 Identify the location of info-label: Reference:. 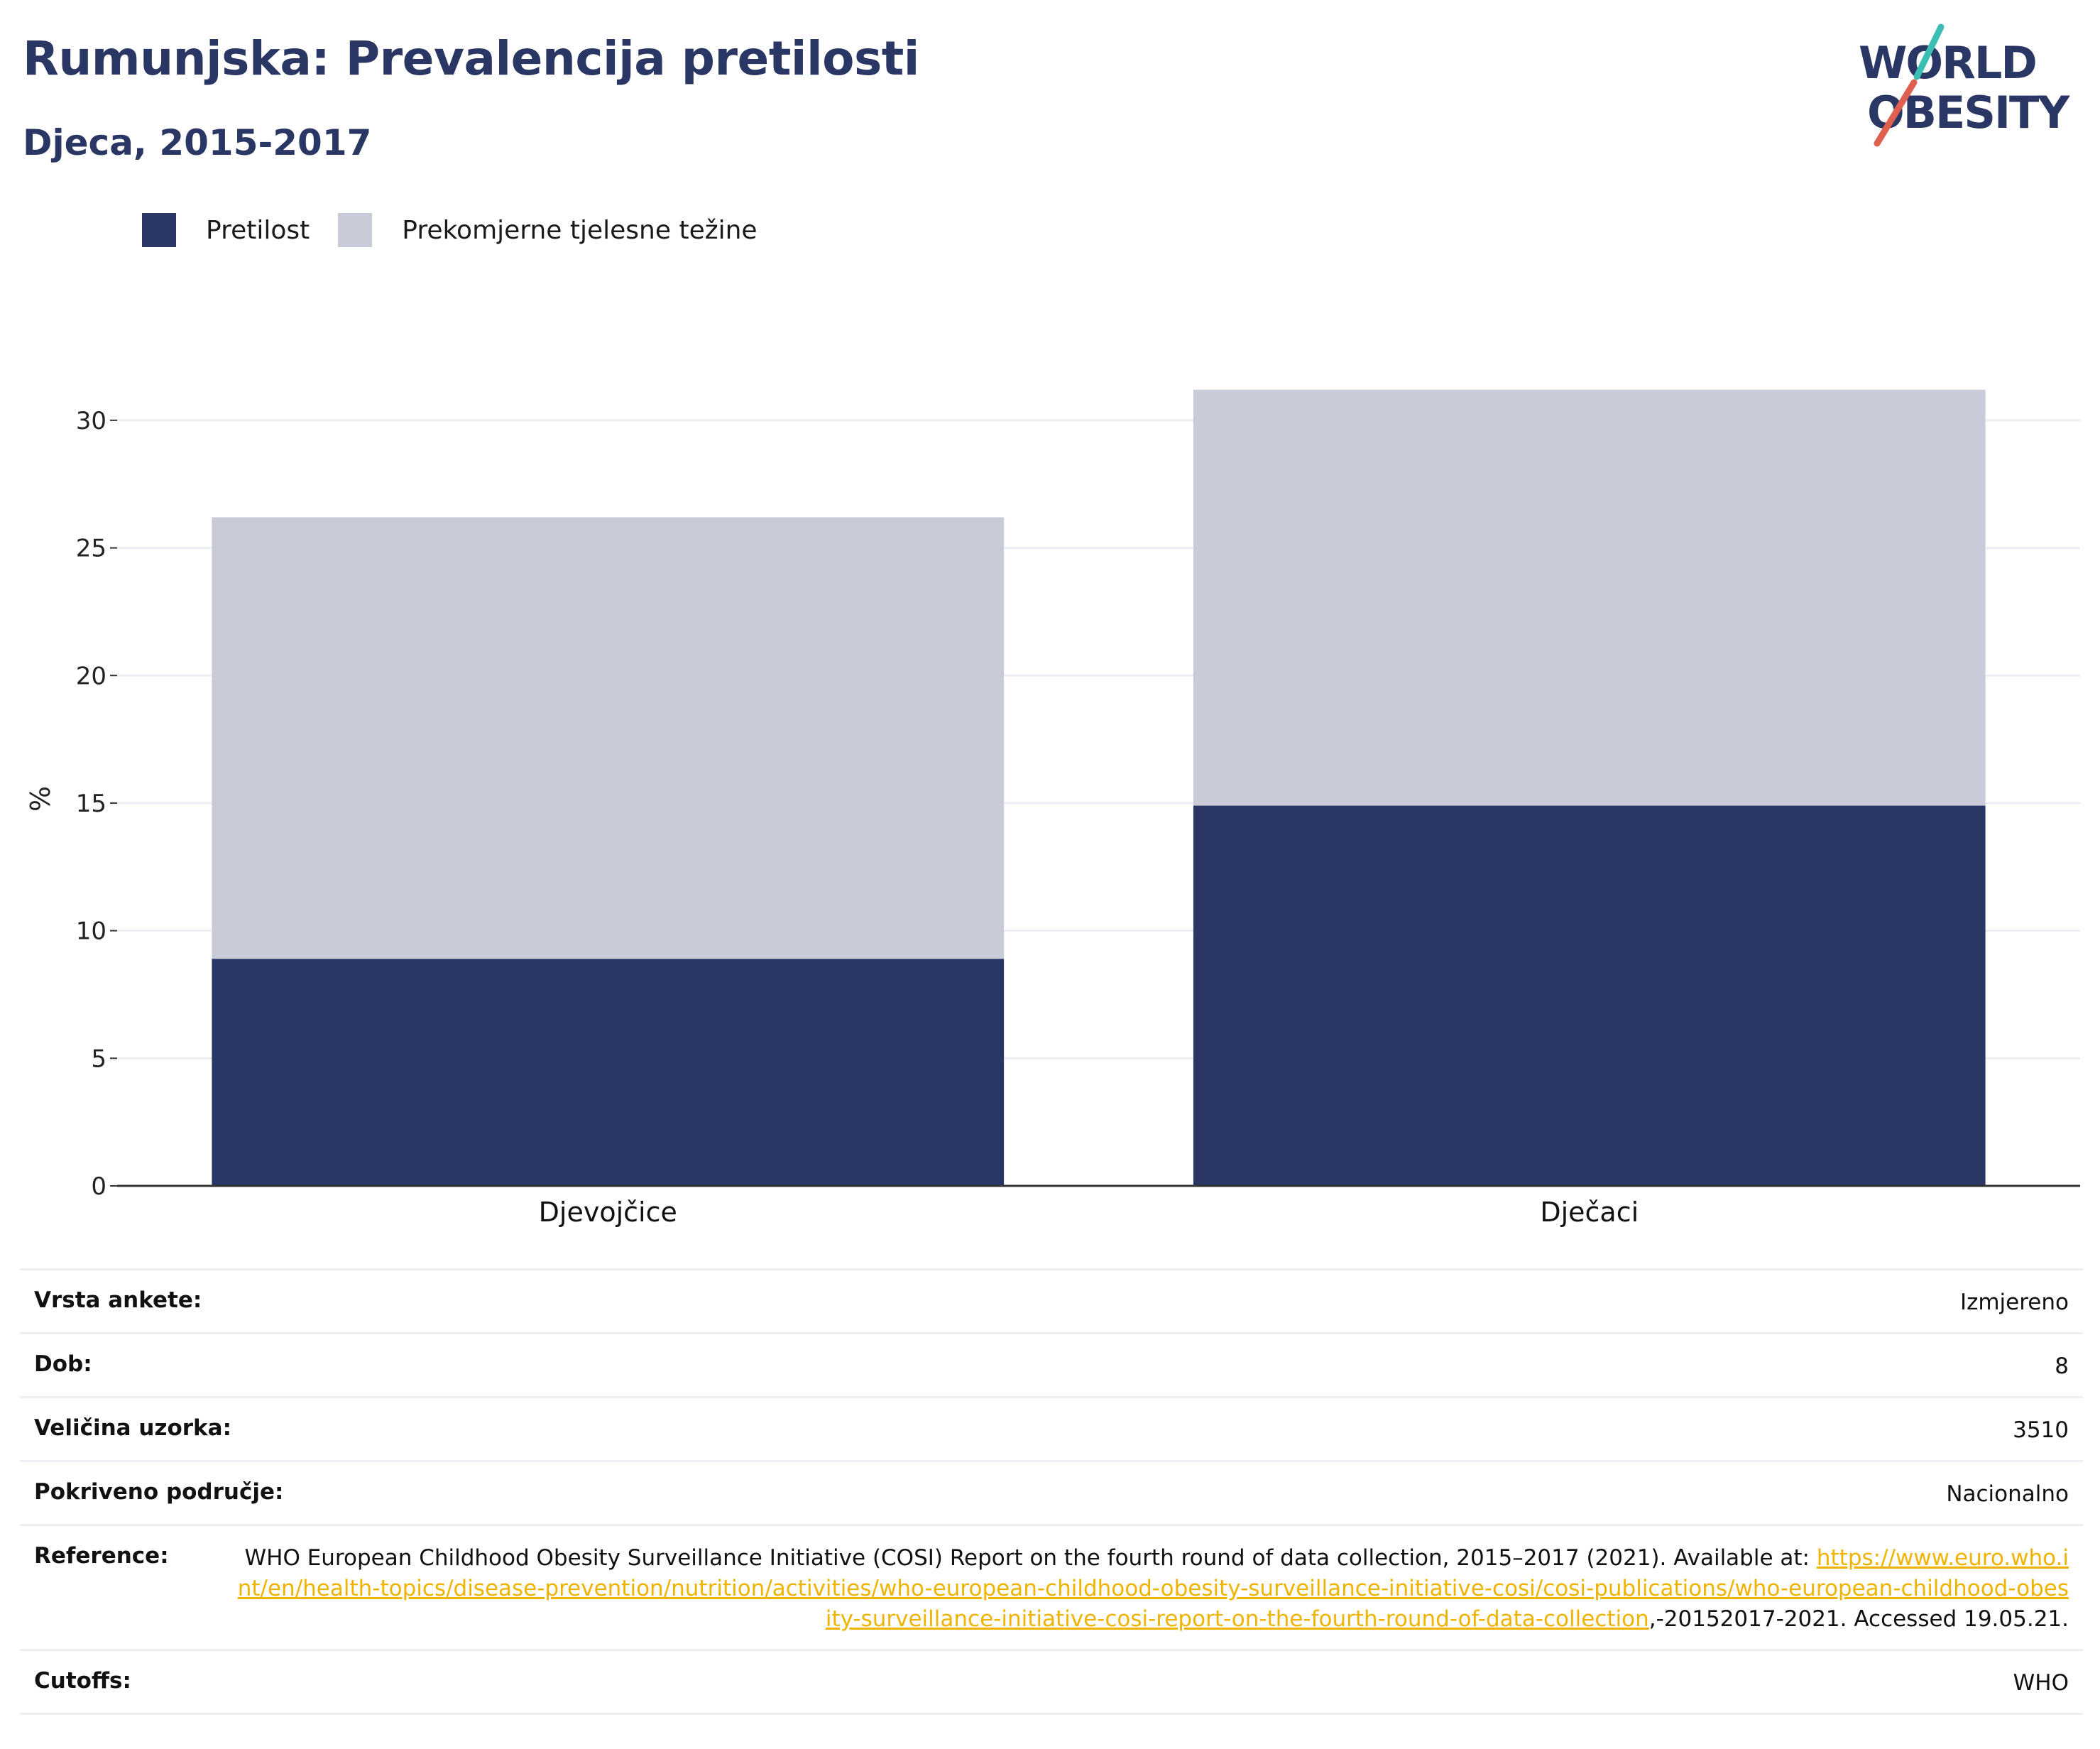
(101, 1556).